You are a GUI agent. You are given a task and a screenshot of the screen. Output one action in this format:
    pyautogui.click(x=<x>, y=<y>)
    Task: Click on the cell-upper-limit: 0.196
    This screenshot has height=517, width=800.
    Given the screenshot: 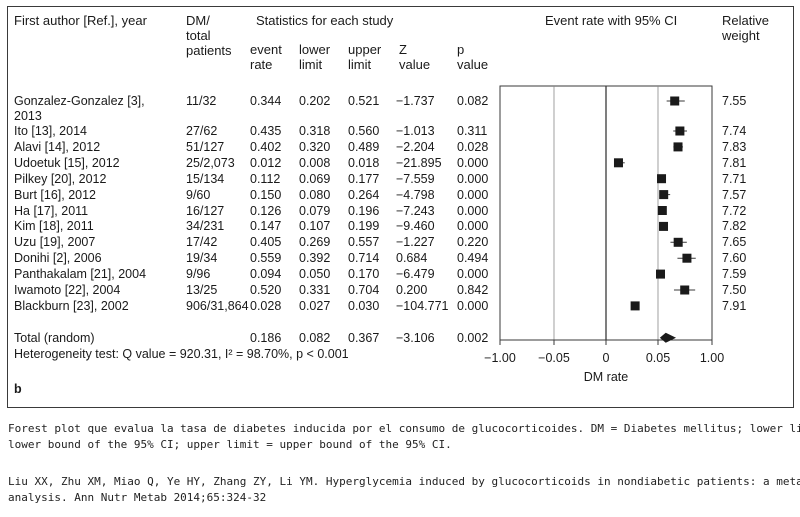 What is the action you would take?
    pyautogui.click(x=364, y=210)
    